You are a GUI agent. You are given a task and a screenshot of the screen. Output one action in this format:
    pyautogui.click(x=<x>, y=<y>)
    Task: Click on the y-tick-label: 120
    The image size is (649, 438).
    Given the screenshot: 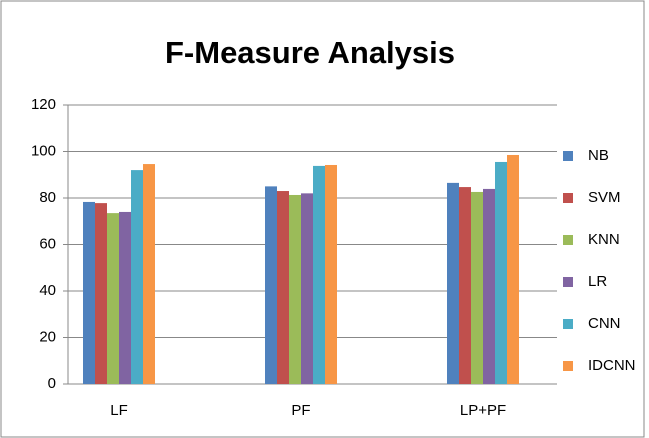 What is the action you would take?
    pyautogui.click(x=43, y=104)
    